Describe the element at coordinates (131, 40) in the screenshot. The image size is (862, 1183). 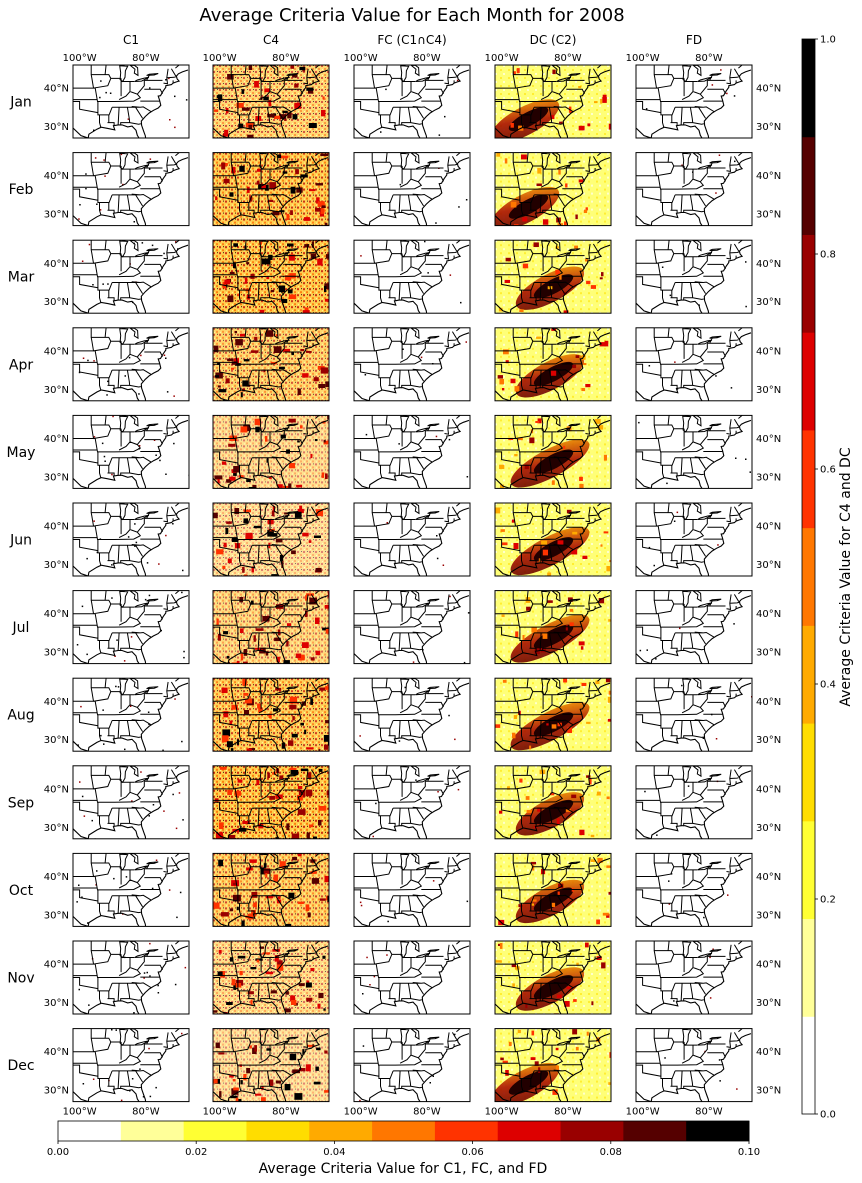
I see `column-label: C1` at that location.